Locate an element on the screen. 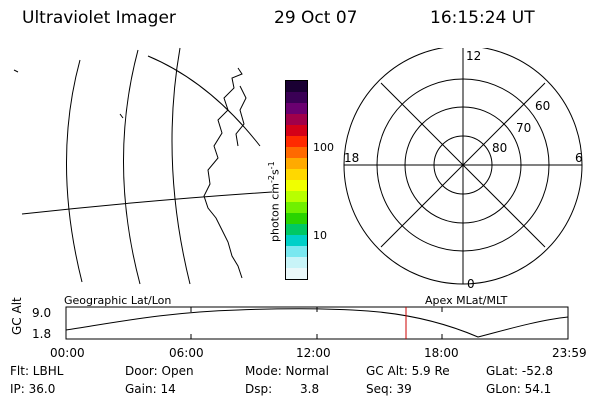 This screenshot has width=600, height=400. timeline-y-min: 1.8 is located at coordinates (42, 334).